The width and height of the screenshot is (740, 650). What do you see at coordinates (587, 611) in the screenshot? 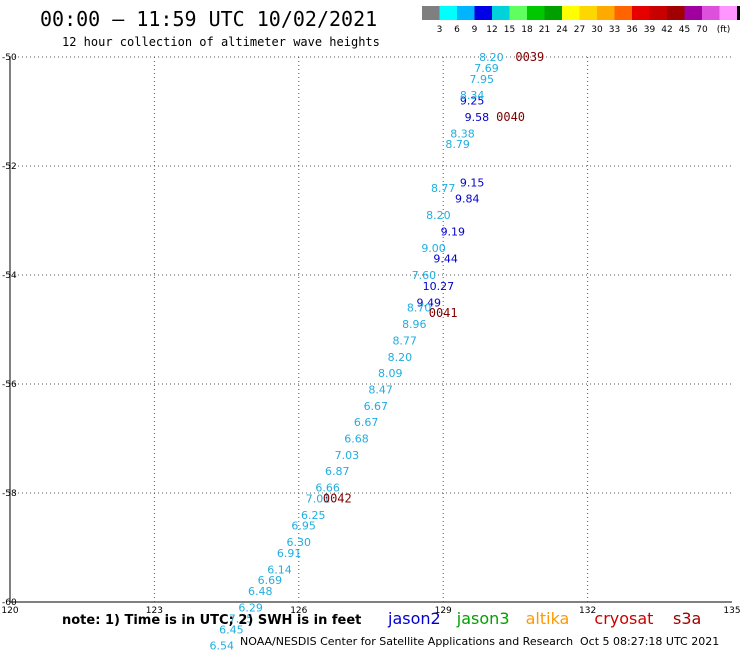
I see `x-tick-label: 132` at bounding box center [587, 611].